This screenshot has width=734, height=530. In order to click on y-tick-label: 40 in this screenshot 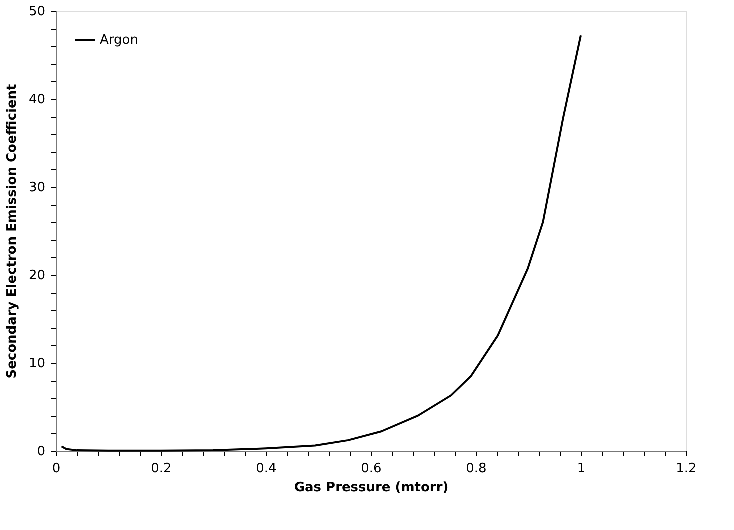, I will do `click(37, 100)`.